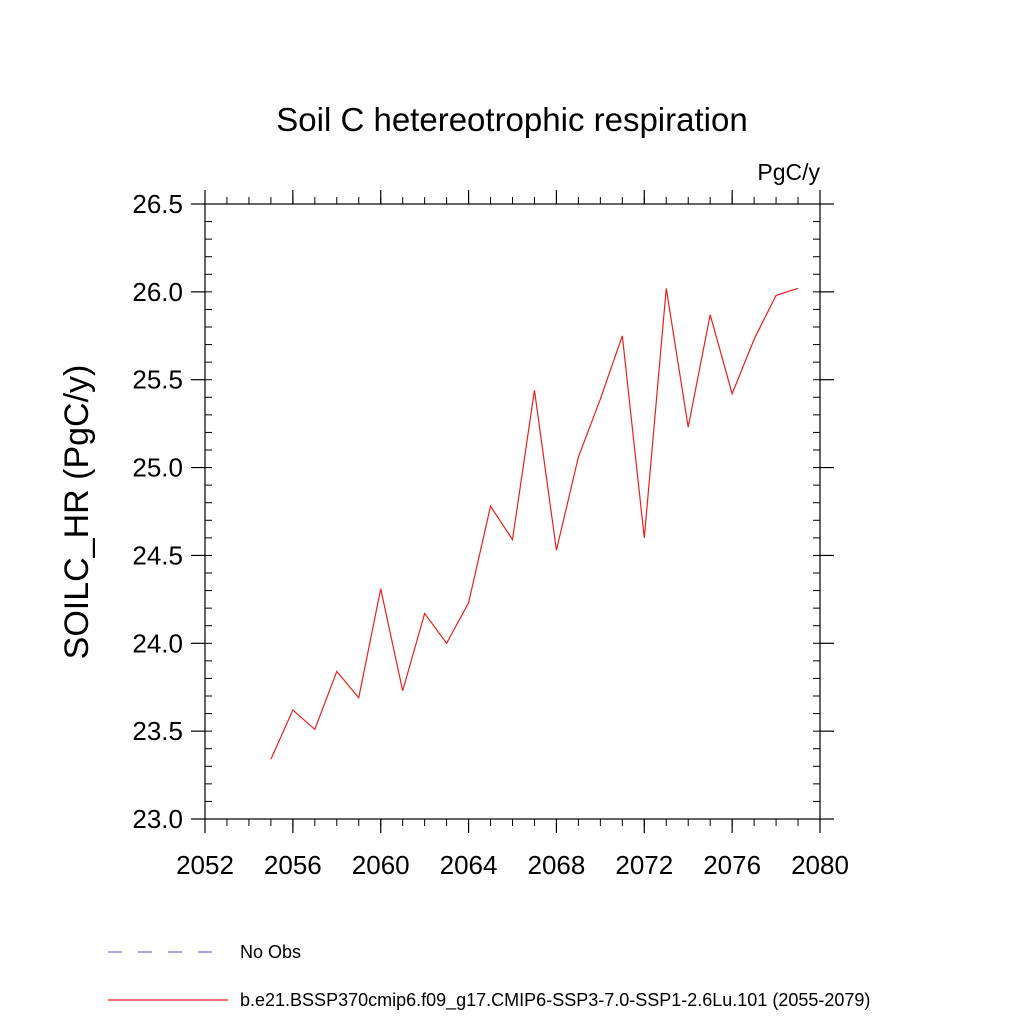 Image resolution: width=1024 pixels, height=1024 pixels. Describe the element at coordinates (788, 172) in the screenshot. I see `units-label: PgC/y` at that location.